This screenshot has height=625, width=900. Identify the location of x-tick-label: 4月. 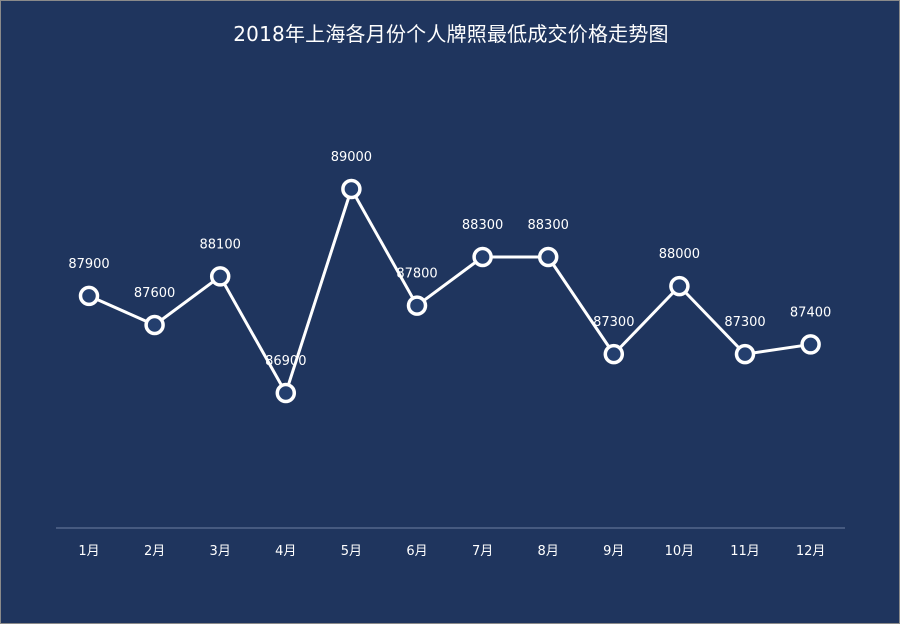
(285, 551).